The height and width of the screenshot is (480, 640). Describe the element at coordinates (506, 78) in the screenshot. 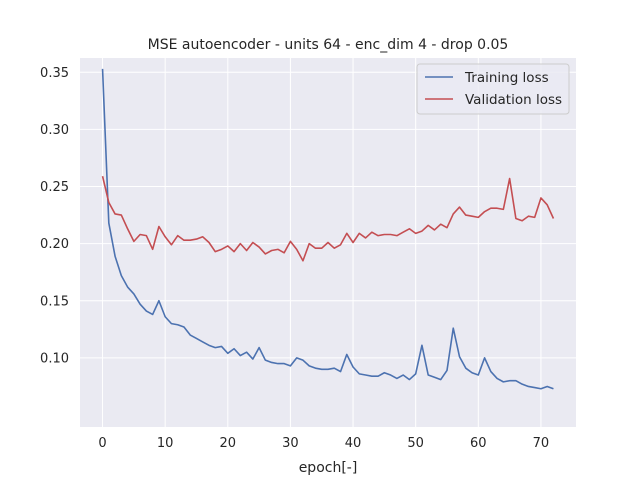

I see `legend-label-training: Training loss` at that location.